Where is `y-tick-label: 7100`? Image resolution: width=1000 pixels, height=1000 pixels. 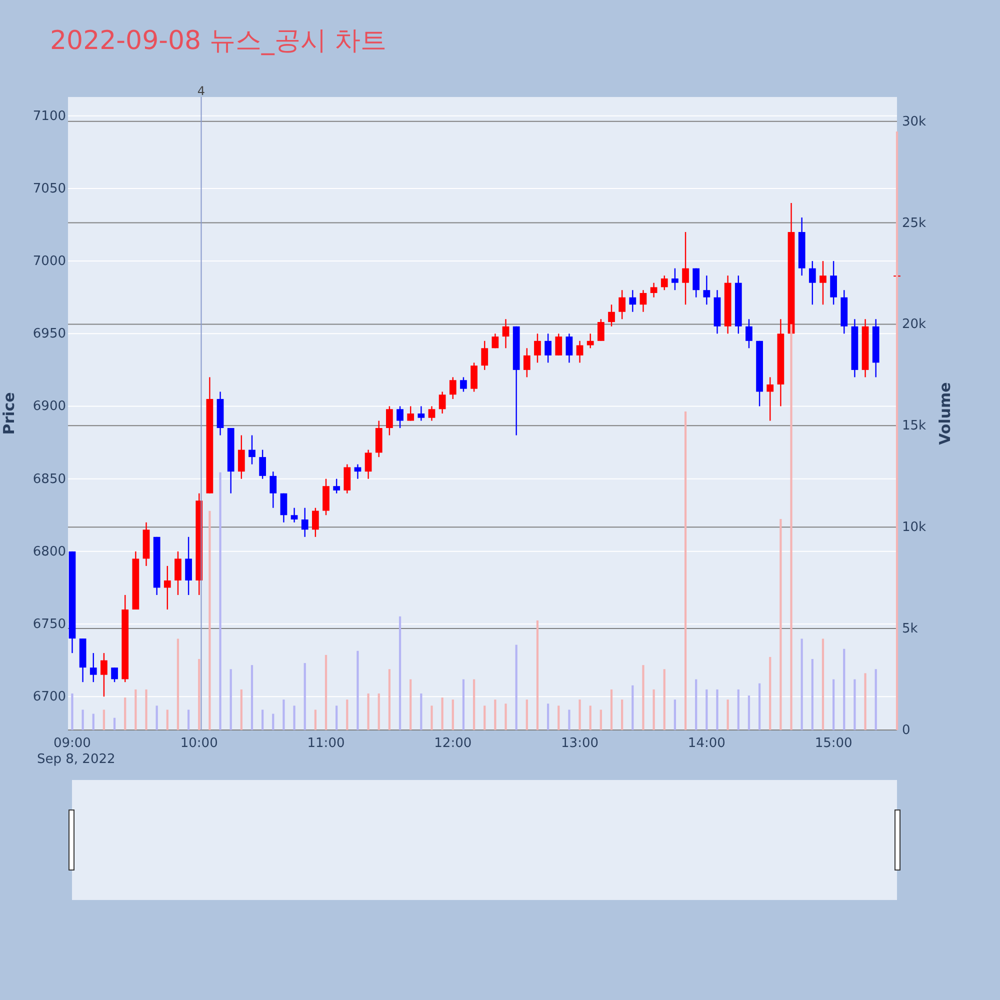 y-tick-label: 7100 is located at coordinates (49, 116).